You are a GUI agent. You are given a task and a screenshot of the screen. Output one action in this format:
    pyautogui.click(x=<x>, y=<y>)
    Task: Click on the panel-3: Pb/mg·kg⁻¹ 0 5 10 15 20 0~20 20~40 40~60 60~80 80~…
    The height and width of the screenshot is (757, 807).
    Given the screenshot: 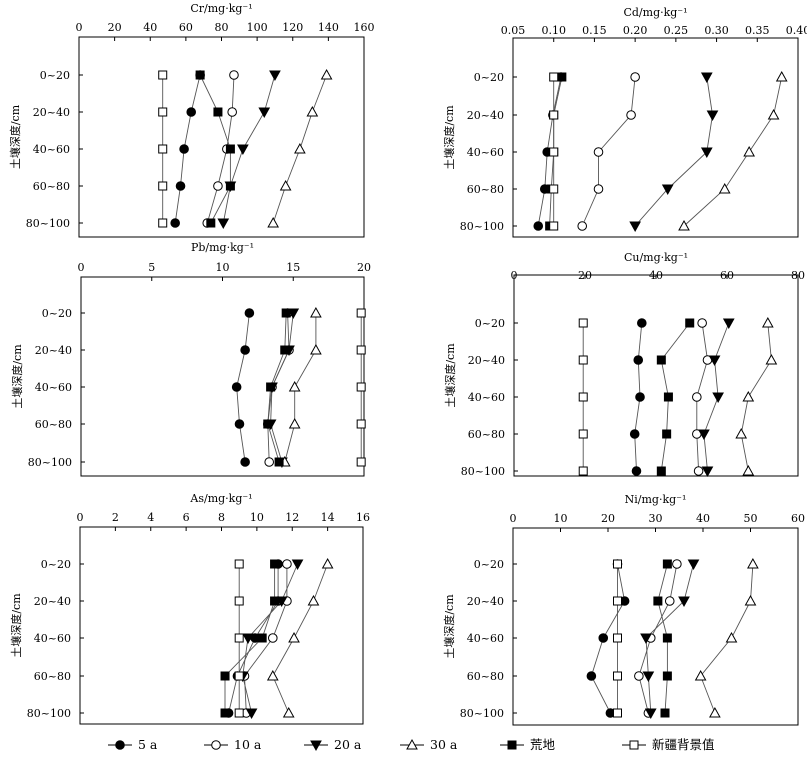 What is the action you would take?
    pyautogui.click(x=190, y=359)
    